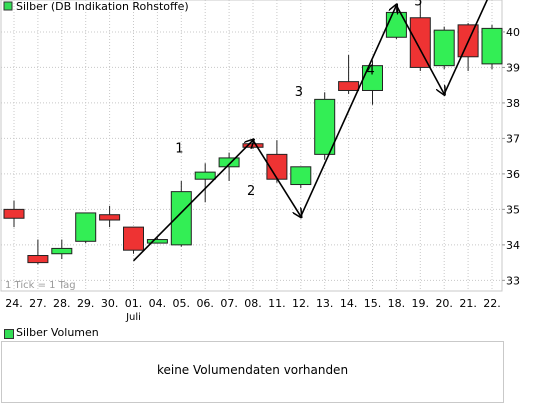  Describe the element at coordinates (513, 103) in the screenshot. I see `y-tick-label: 38` at that location.